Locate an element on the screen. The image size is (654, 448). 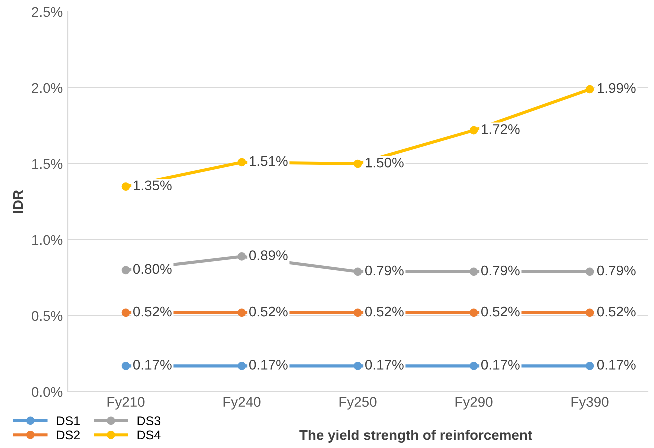
x-tick-label: Fy240 is located at coordinates (242, 403).